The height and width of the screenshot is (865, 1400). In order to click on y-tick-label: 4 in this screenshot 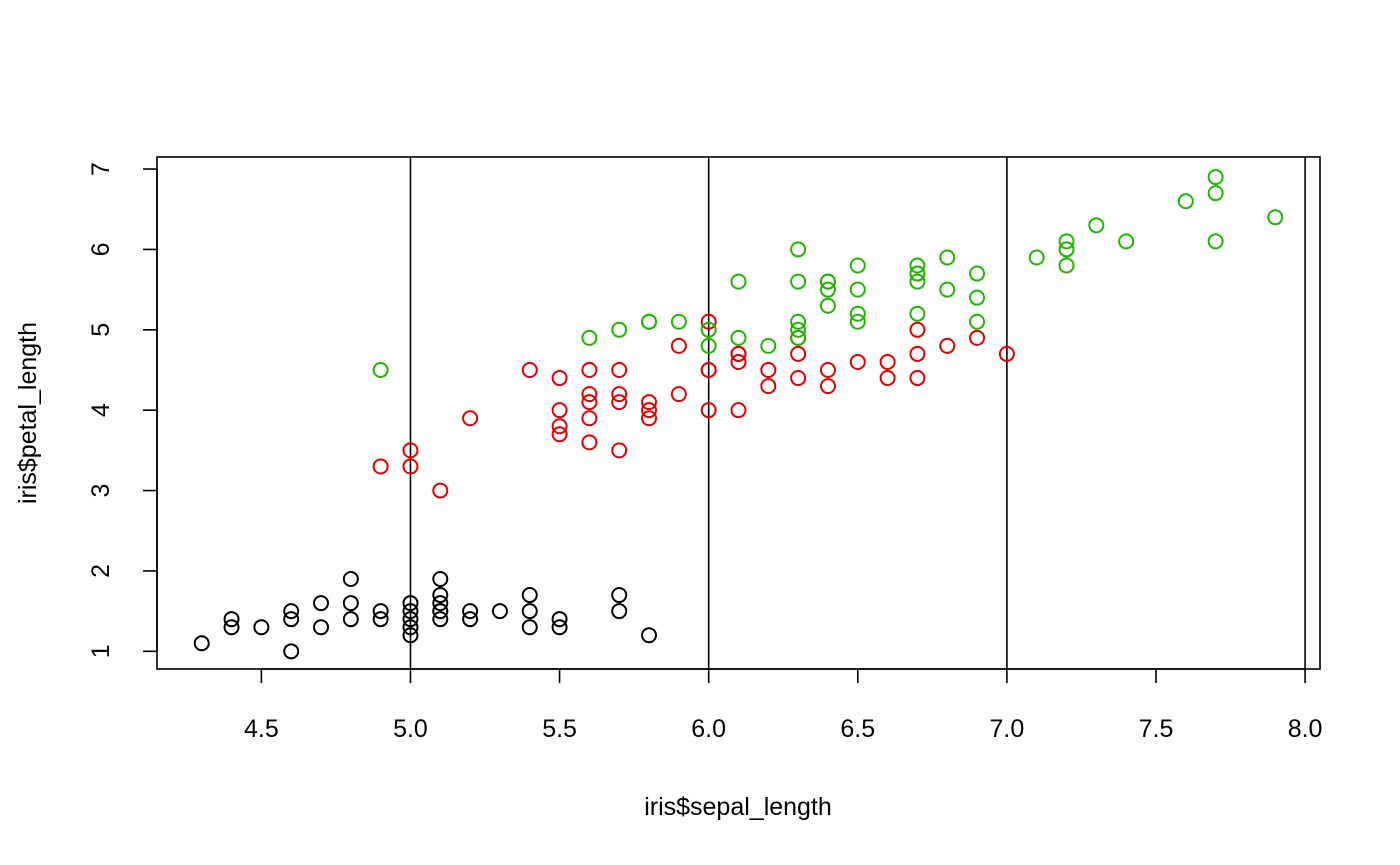, I will do `click(101, 410)`.